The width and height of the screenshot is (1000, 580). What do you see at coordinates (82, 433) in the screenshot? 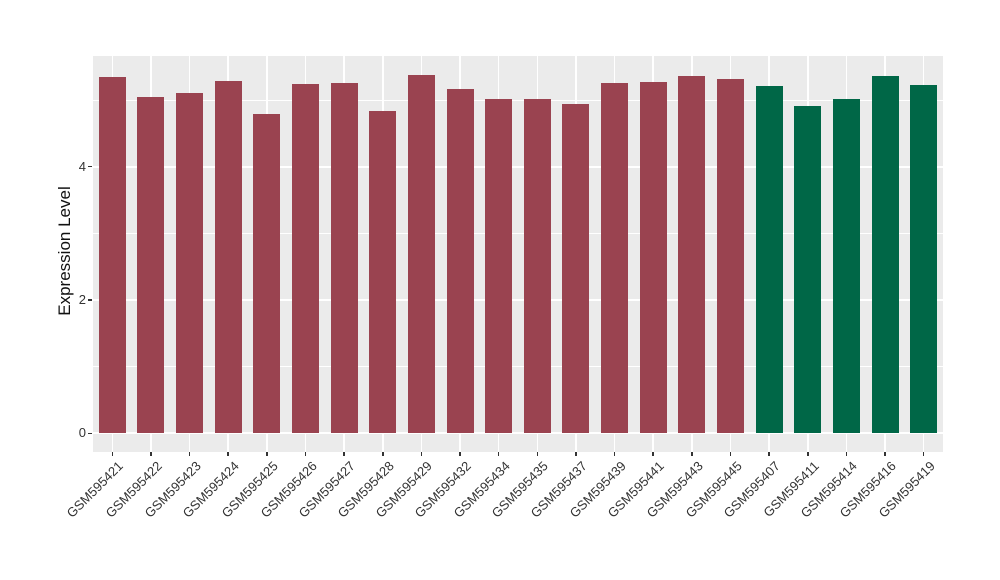
I see `y-tick-label: 0` at bounding box center [82, 433].